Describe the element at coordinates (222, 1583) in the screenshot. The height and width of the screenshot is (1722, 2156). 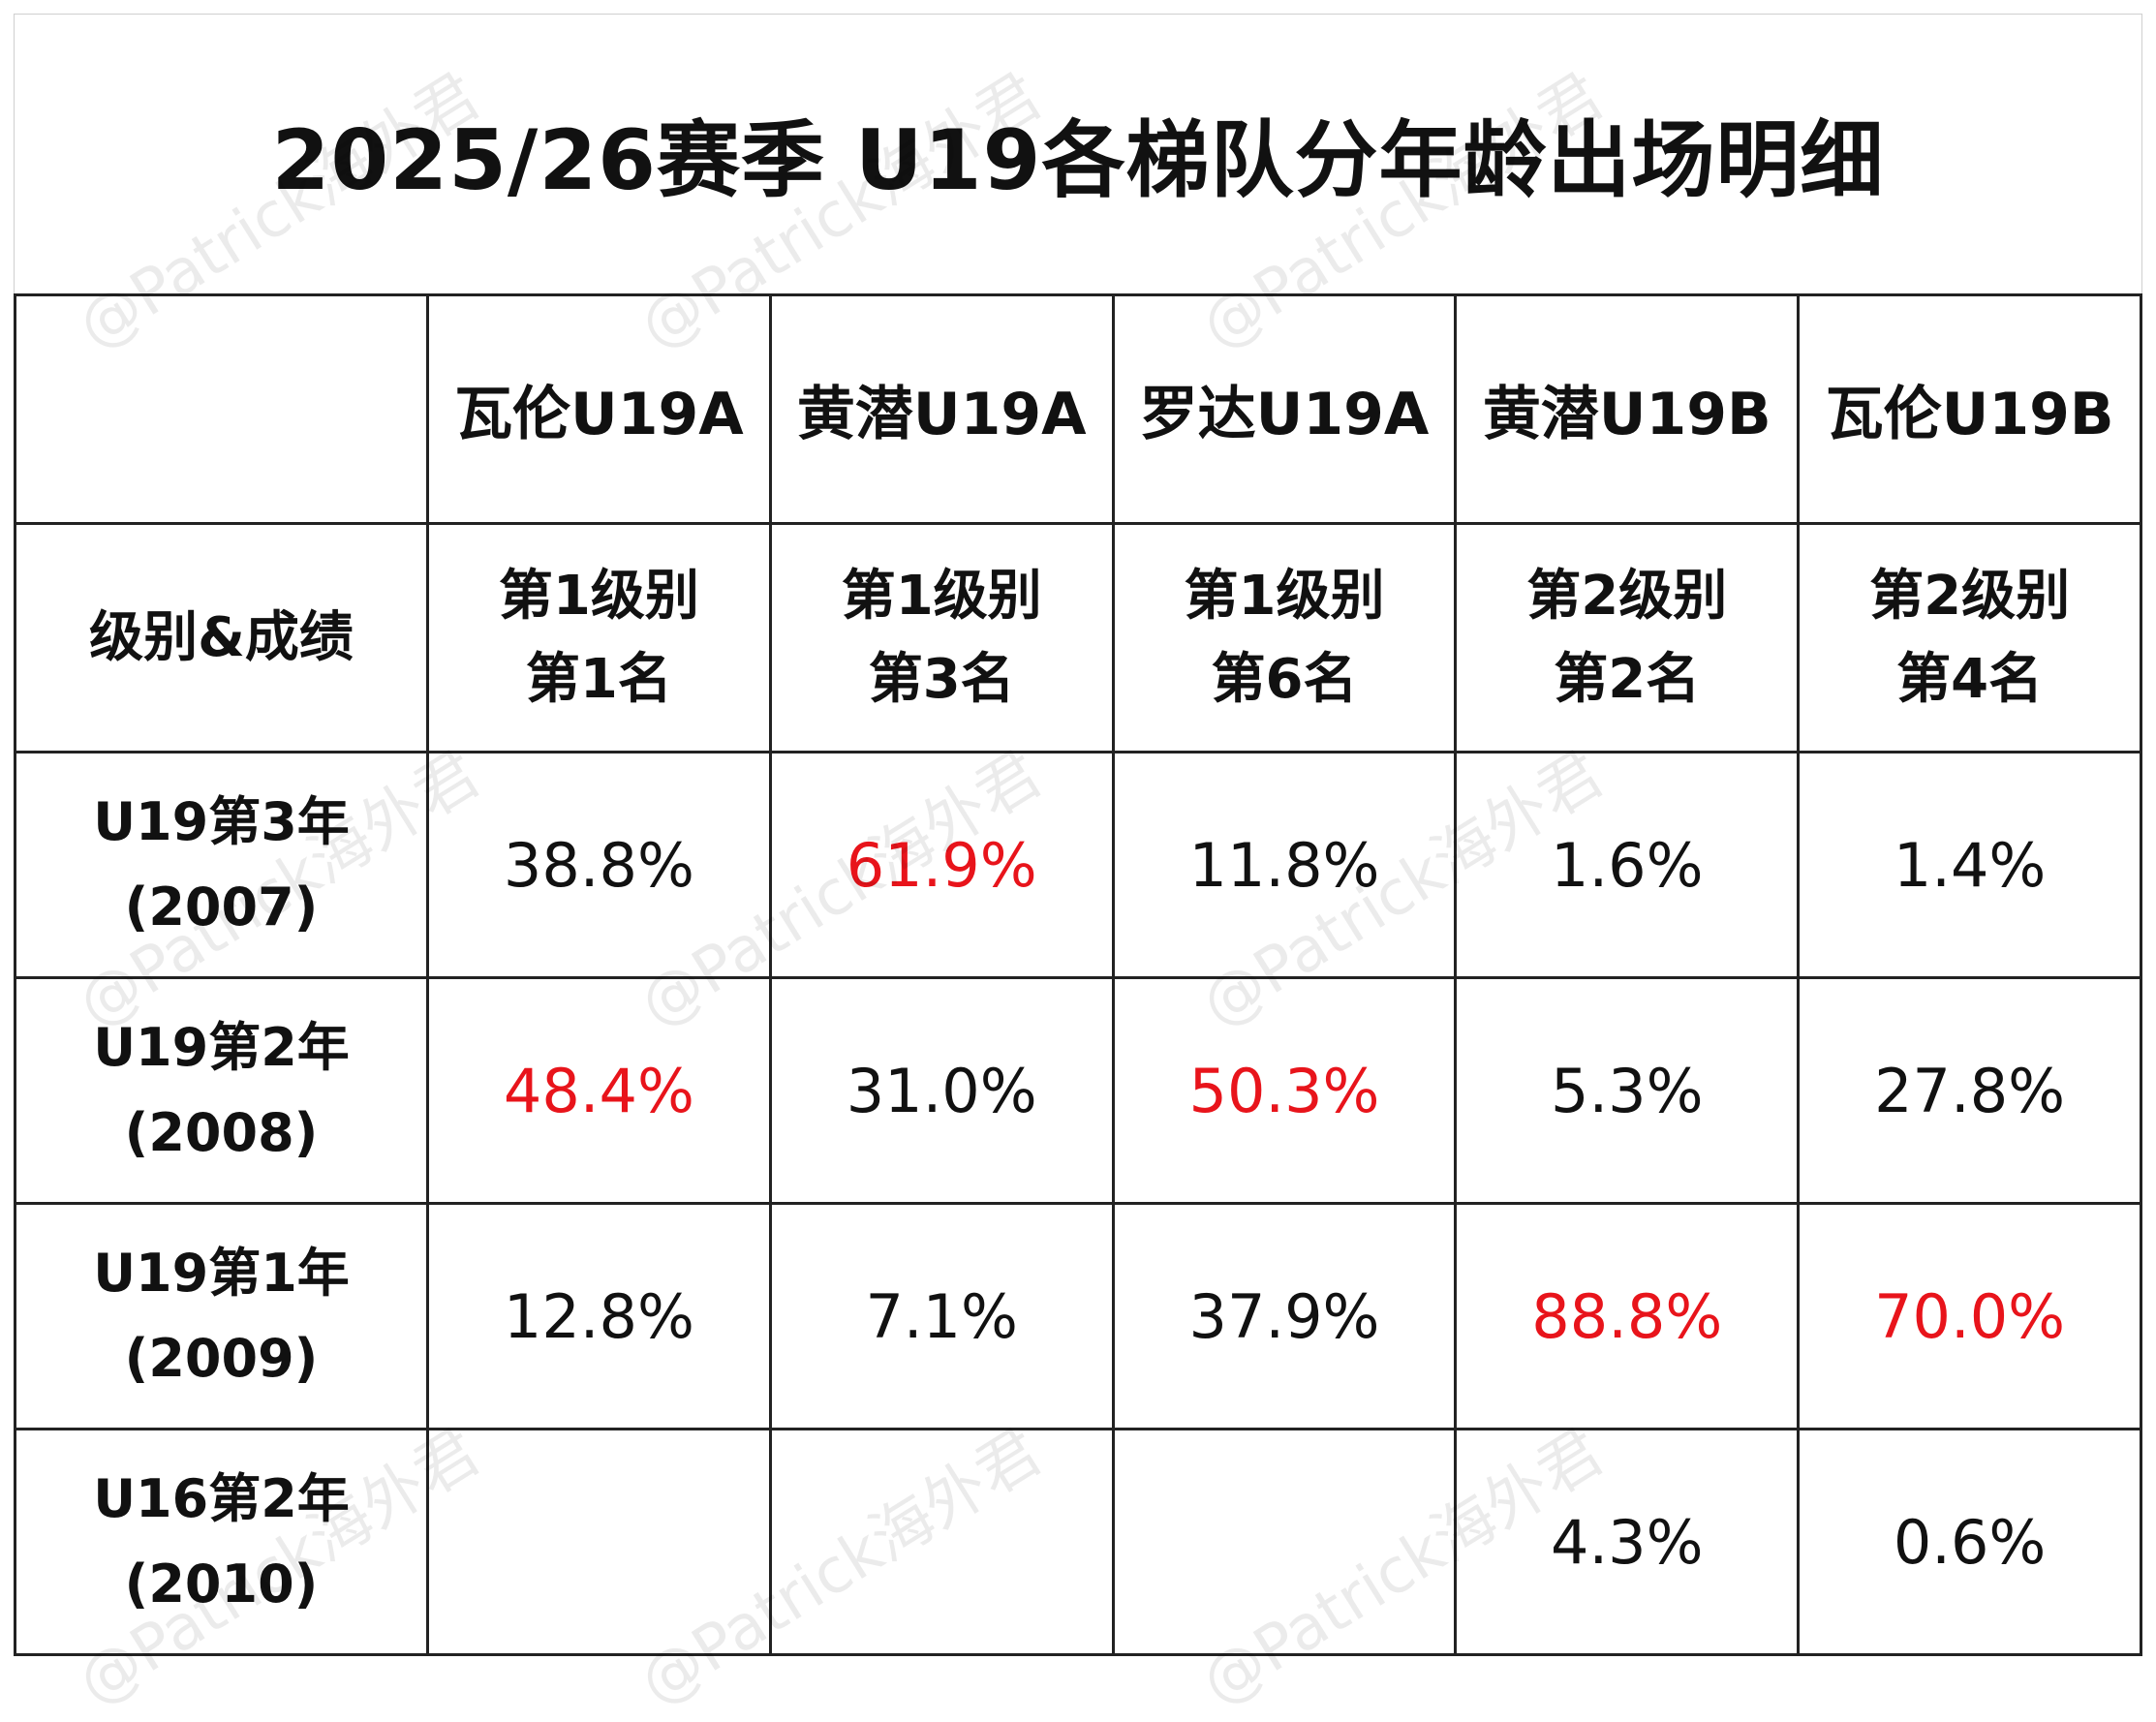
I see `row-label-year: (2010)` at that location.